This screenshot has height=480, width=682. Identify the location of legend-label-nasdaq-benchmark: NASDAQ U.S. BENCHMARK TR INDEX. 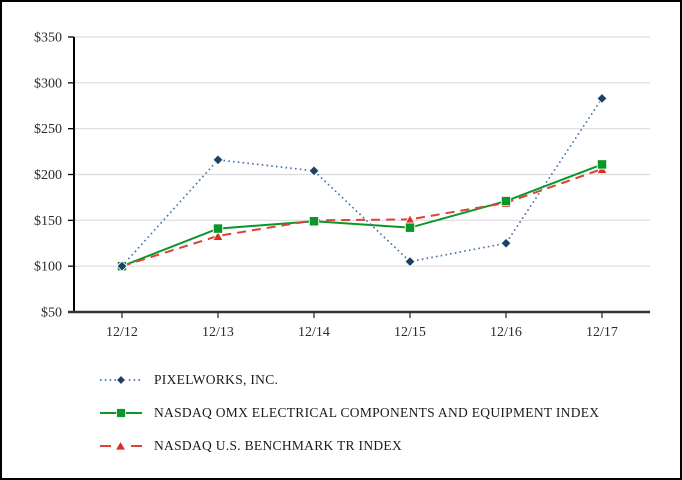
(278, 445).